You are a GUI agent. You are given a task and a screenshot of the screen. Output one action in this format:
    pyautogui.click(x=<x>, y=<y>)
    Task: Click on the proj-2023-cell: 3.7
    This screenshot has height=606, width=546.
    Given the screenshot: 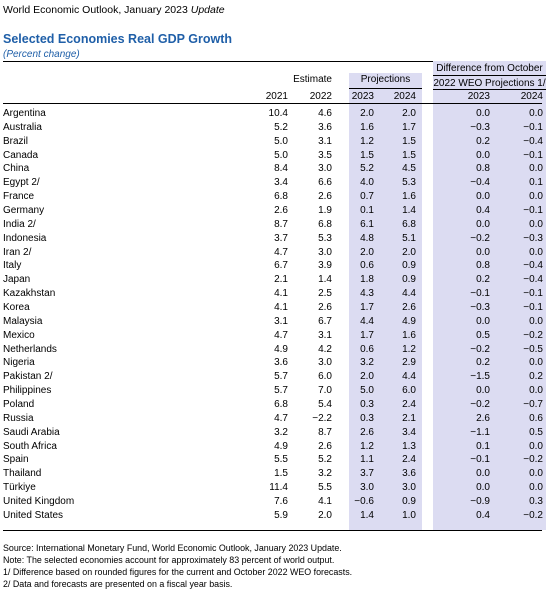 What is the action you would take?
    pyautogui.click(x=367, y=474)
    